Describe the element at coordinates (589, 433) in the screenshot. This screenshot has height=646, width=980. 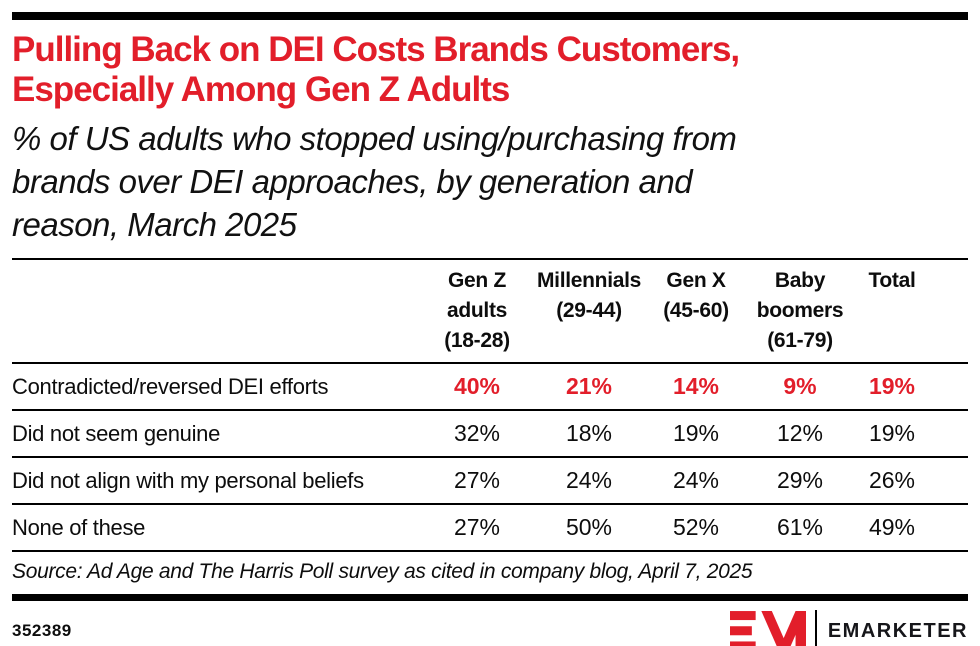
I see `cell-value: 18%` at that location.